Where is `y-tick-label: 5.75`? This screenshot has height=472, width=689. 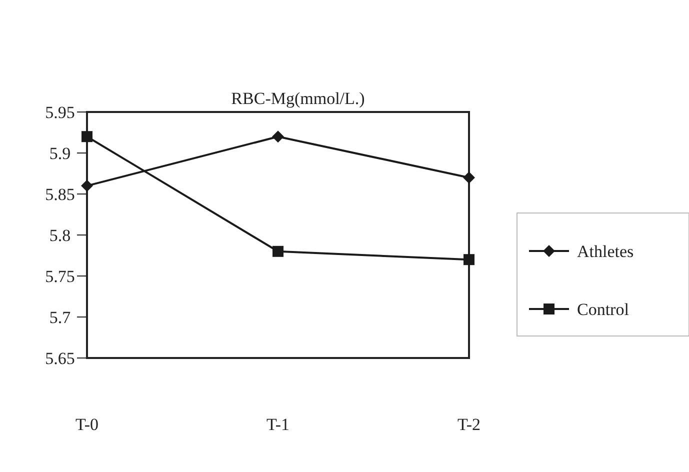
y-tick-label: 5.75 is located at coordinates (60, 276).